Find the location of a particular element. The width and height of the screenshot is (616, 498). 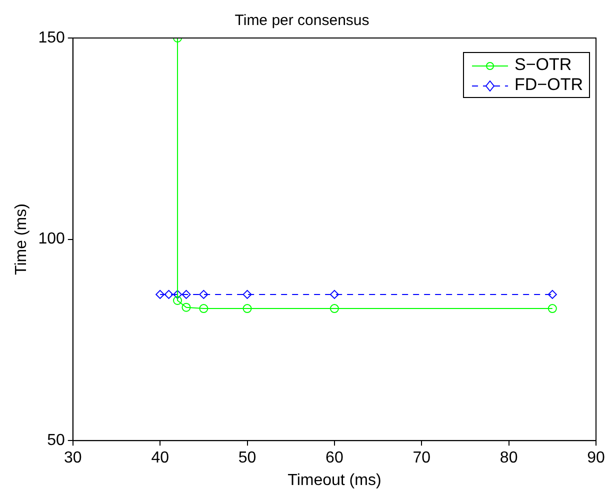

x-tick-label: 40 is located at coordinates (160, 458).